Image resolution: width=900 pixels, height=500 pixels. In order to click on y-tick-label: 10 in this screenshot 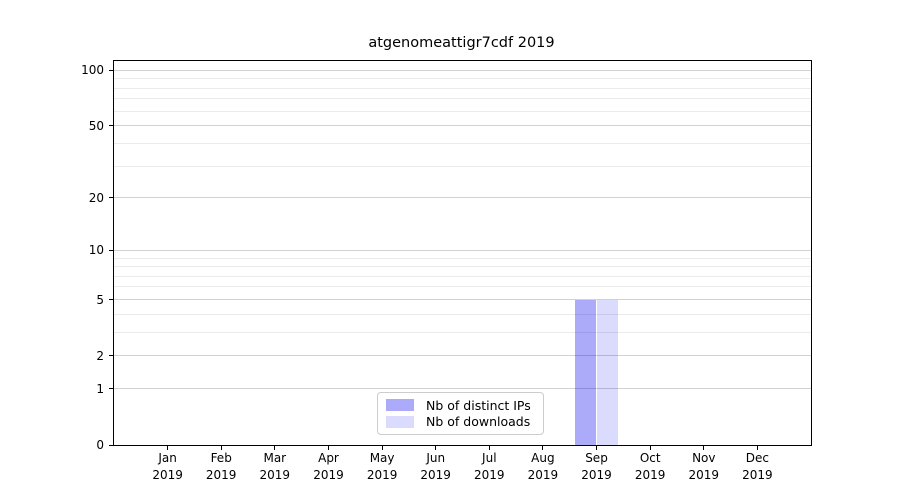, I will do `click(96, 250)`.